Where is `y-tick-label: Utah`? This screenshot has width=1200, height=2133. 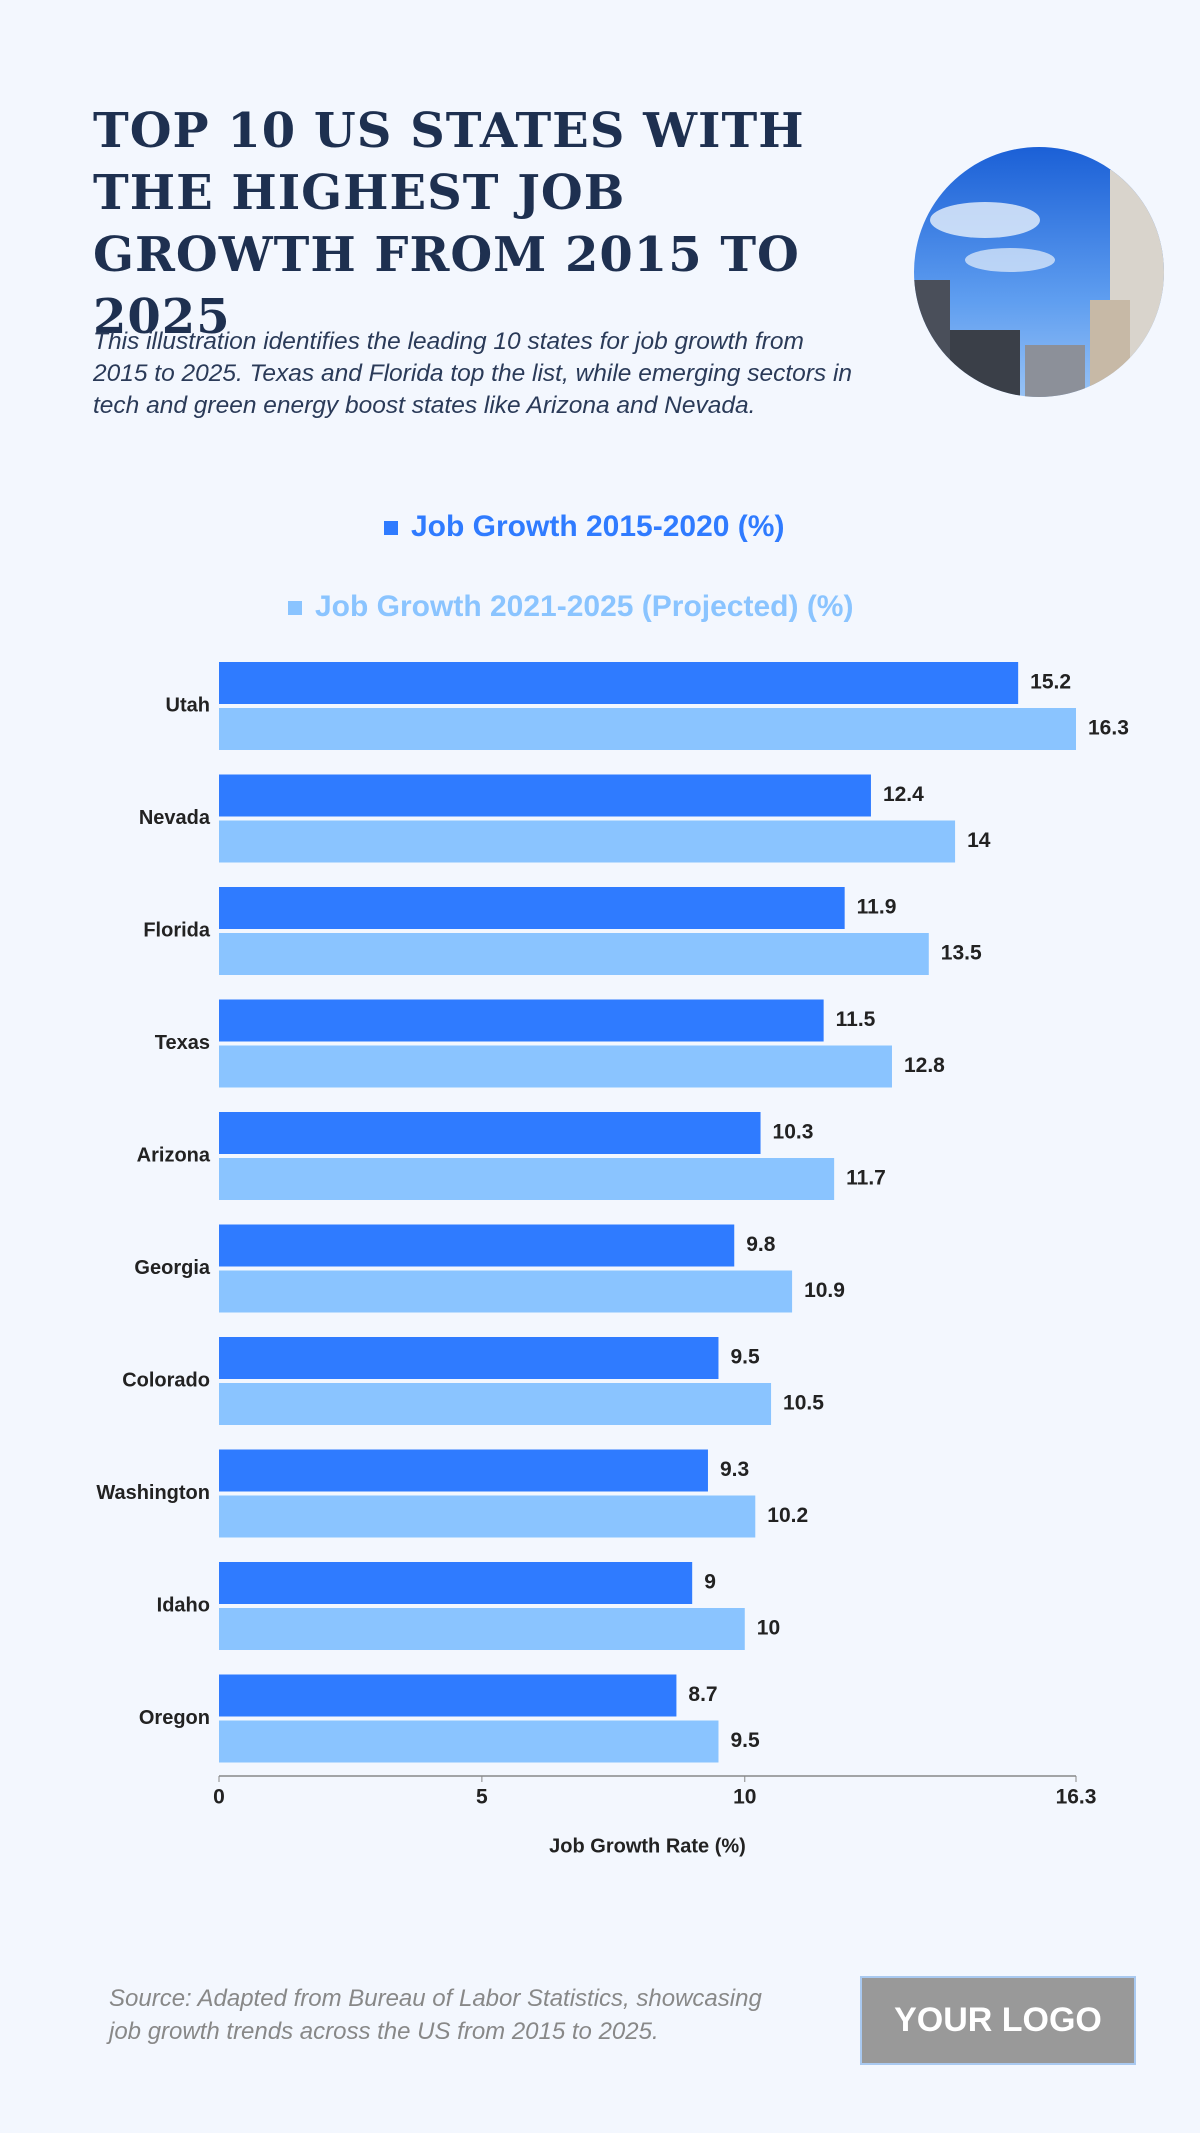
y-tick-label: Utah is located at coordinates (188, 705).